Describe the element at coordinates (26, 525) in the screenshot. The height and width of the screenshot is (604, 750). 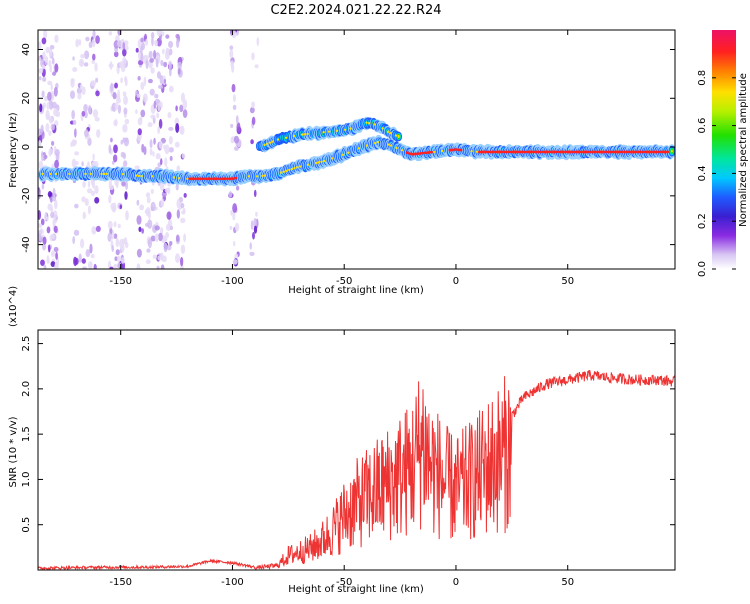
I see `snr-y-tick-label: 0.5` at that location.